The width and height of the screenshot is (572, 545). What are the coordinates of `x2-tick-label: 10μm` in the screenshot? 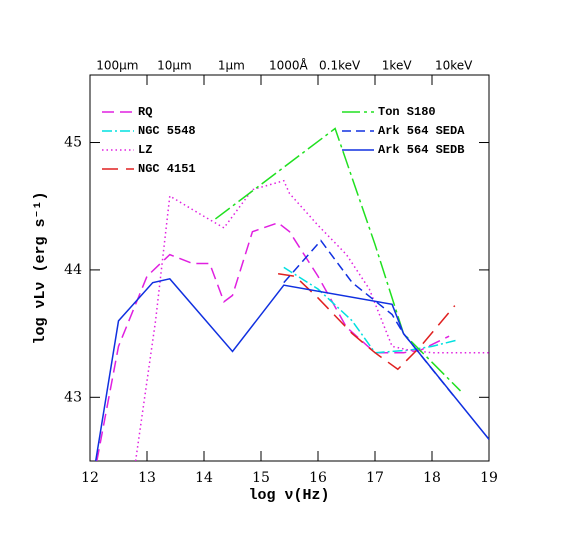 It's located at (174, 66).